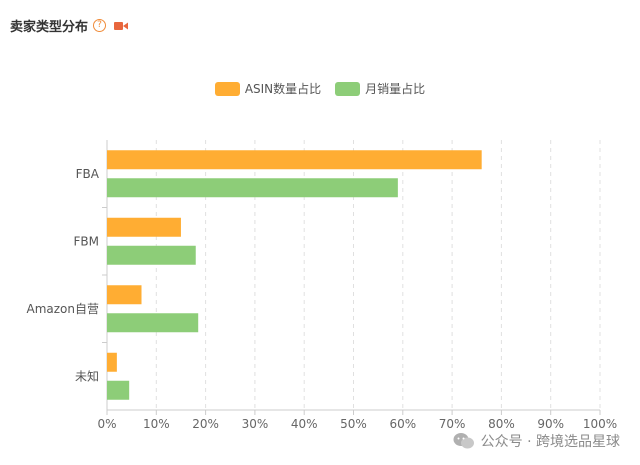 This screenshot has width=640, height=465. I want to click on chart-header: 卖家类型分布 ?, so click(69, 25).